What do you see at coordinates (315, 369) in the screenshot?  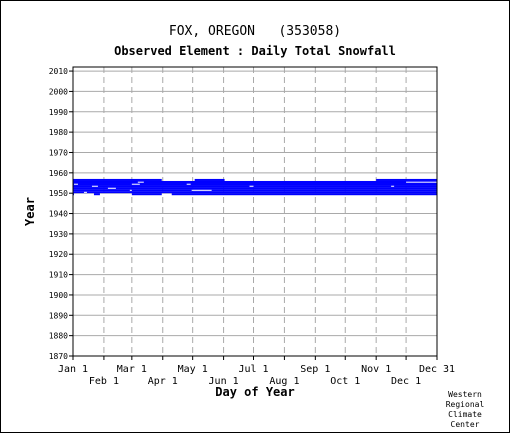 I see `x-tick-label: Sep 1` at bounding box center [315, 369].